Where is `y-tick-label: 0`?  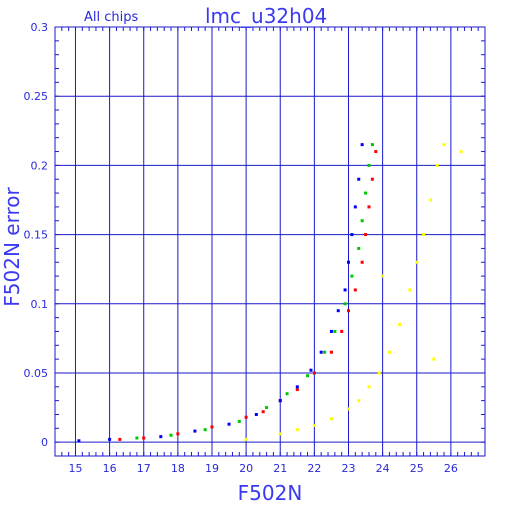 y-tick-label: 0 is located at coordinates (44, 442).